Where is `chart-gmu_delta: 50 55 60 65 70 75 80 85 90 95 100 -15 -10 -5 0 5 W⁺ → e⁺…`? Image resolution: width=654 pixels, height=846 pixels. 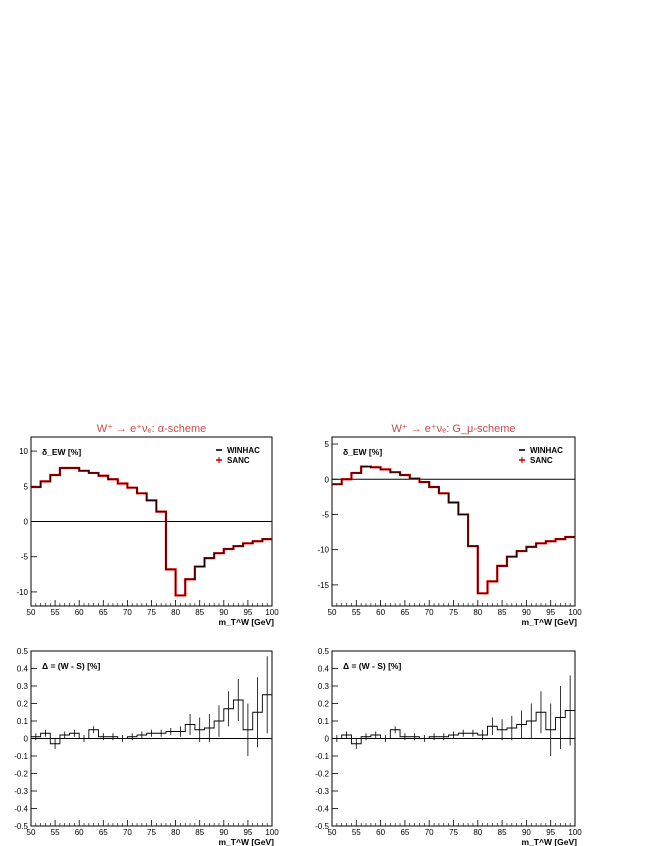 chart-gmu_delta: 50 55 60 65 70 75 80 85 90 95 100 -15 -10 -5 0 5 W⁺ → e⁺… is located at coordinates (449, 525).